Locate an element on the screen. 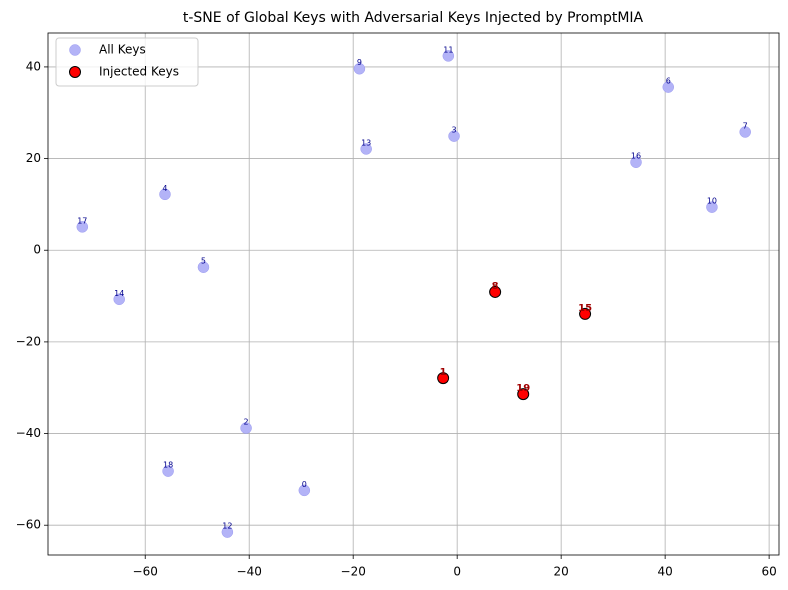  point-label: 17 is located at coordinates (82, 220).